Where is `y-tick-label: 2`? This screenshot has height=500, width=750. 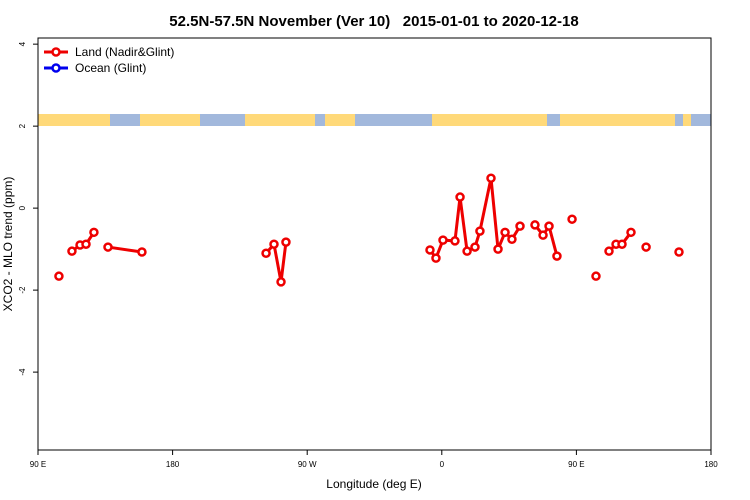 y-tick-label: 2 is located at coordinates (22, 125).